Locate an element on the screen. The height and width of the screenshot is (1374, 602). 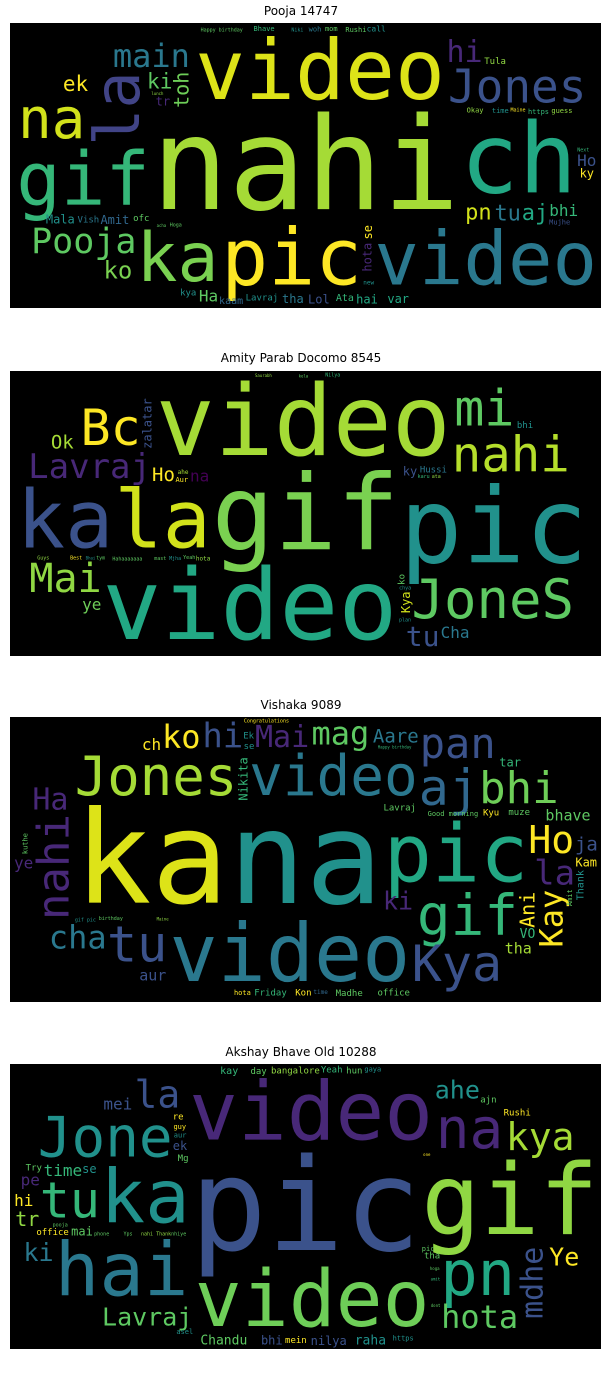
word-nahi-thank: nahi Thank is located at coordinates (156, 1235).